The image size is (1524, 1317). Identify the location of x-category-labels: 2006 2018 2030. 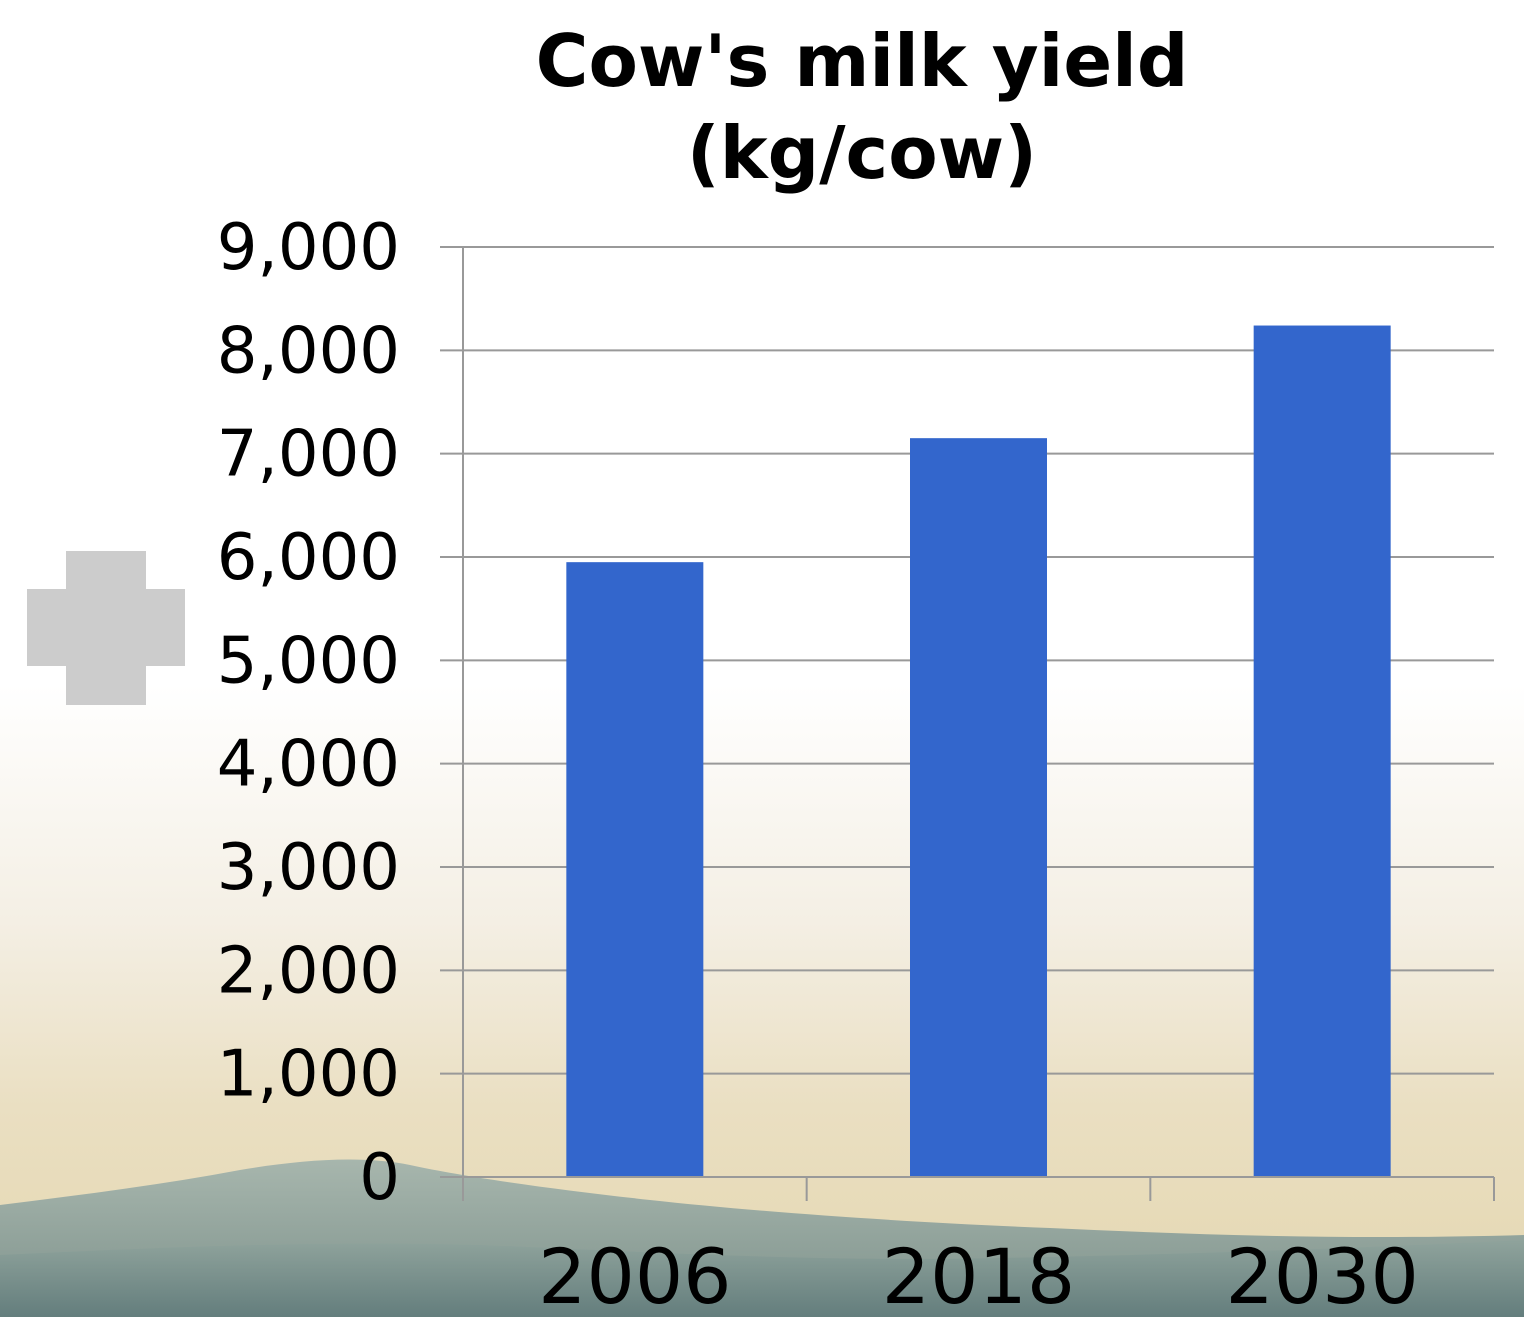
(978, 1274).